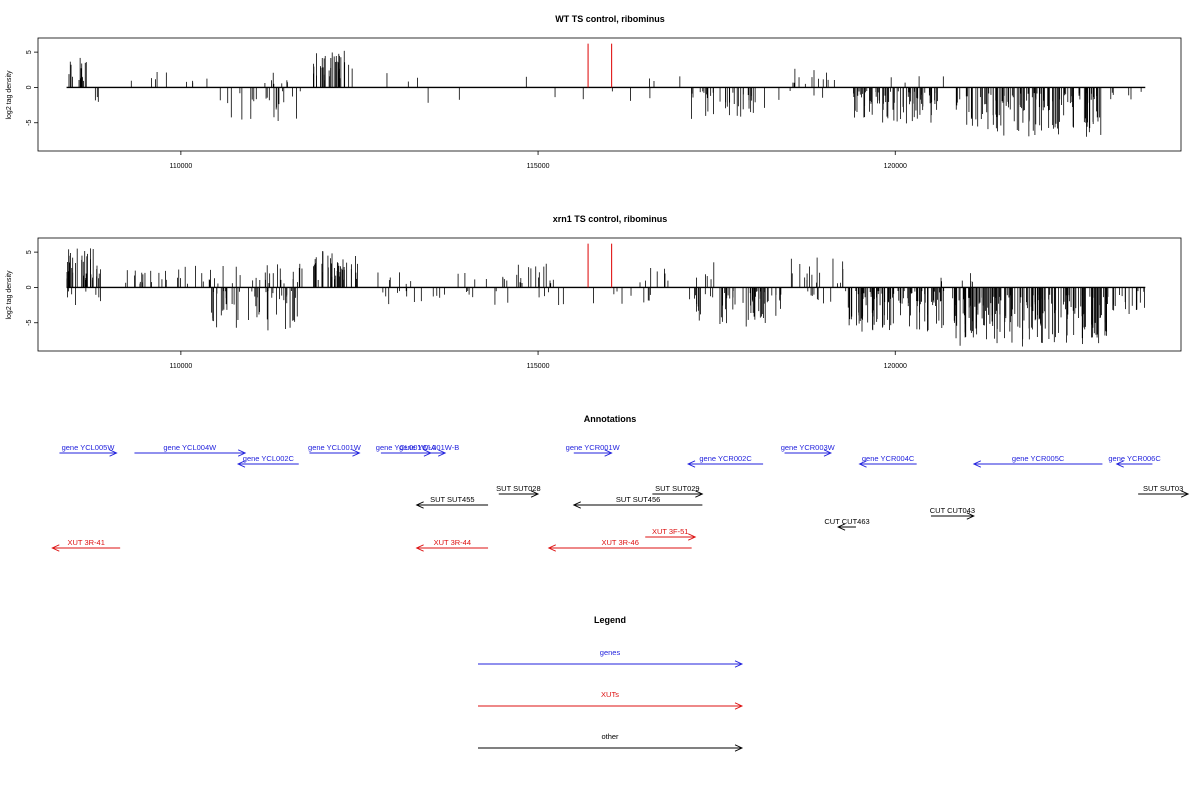 The image size is (1200, 800). Describe the element at coordinates (725, 458) in the screenshot. I see `annotation-feature-label: gene YCR002C` at that location.